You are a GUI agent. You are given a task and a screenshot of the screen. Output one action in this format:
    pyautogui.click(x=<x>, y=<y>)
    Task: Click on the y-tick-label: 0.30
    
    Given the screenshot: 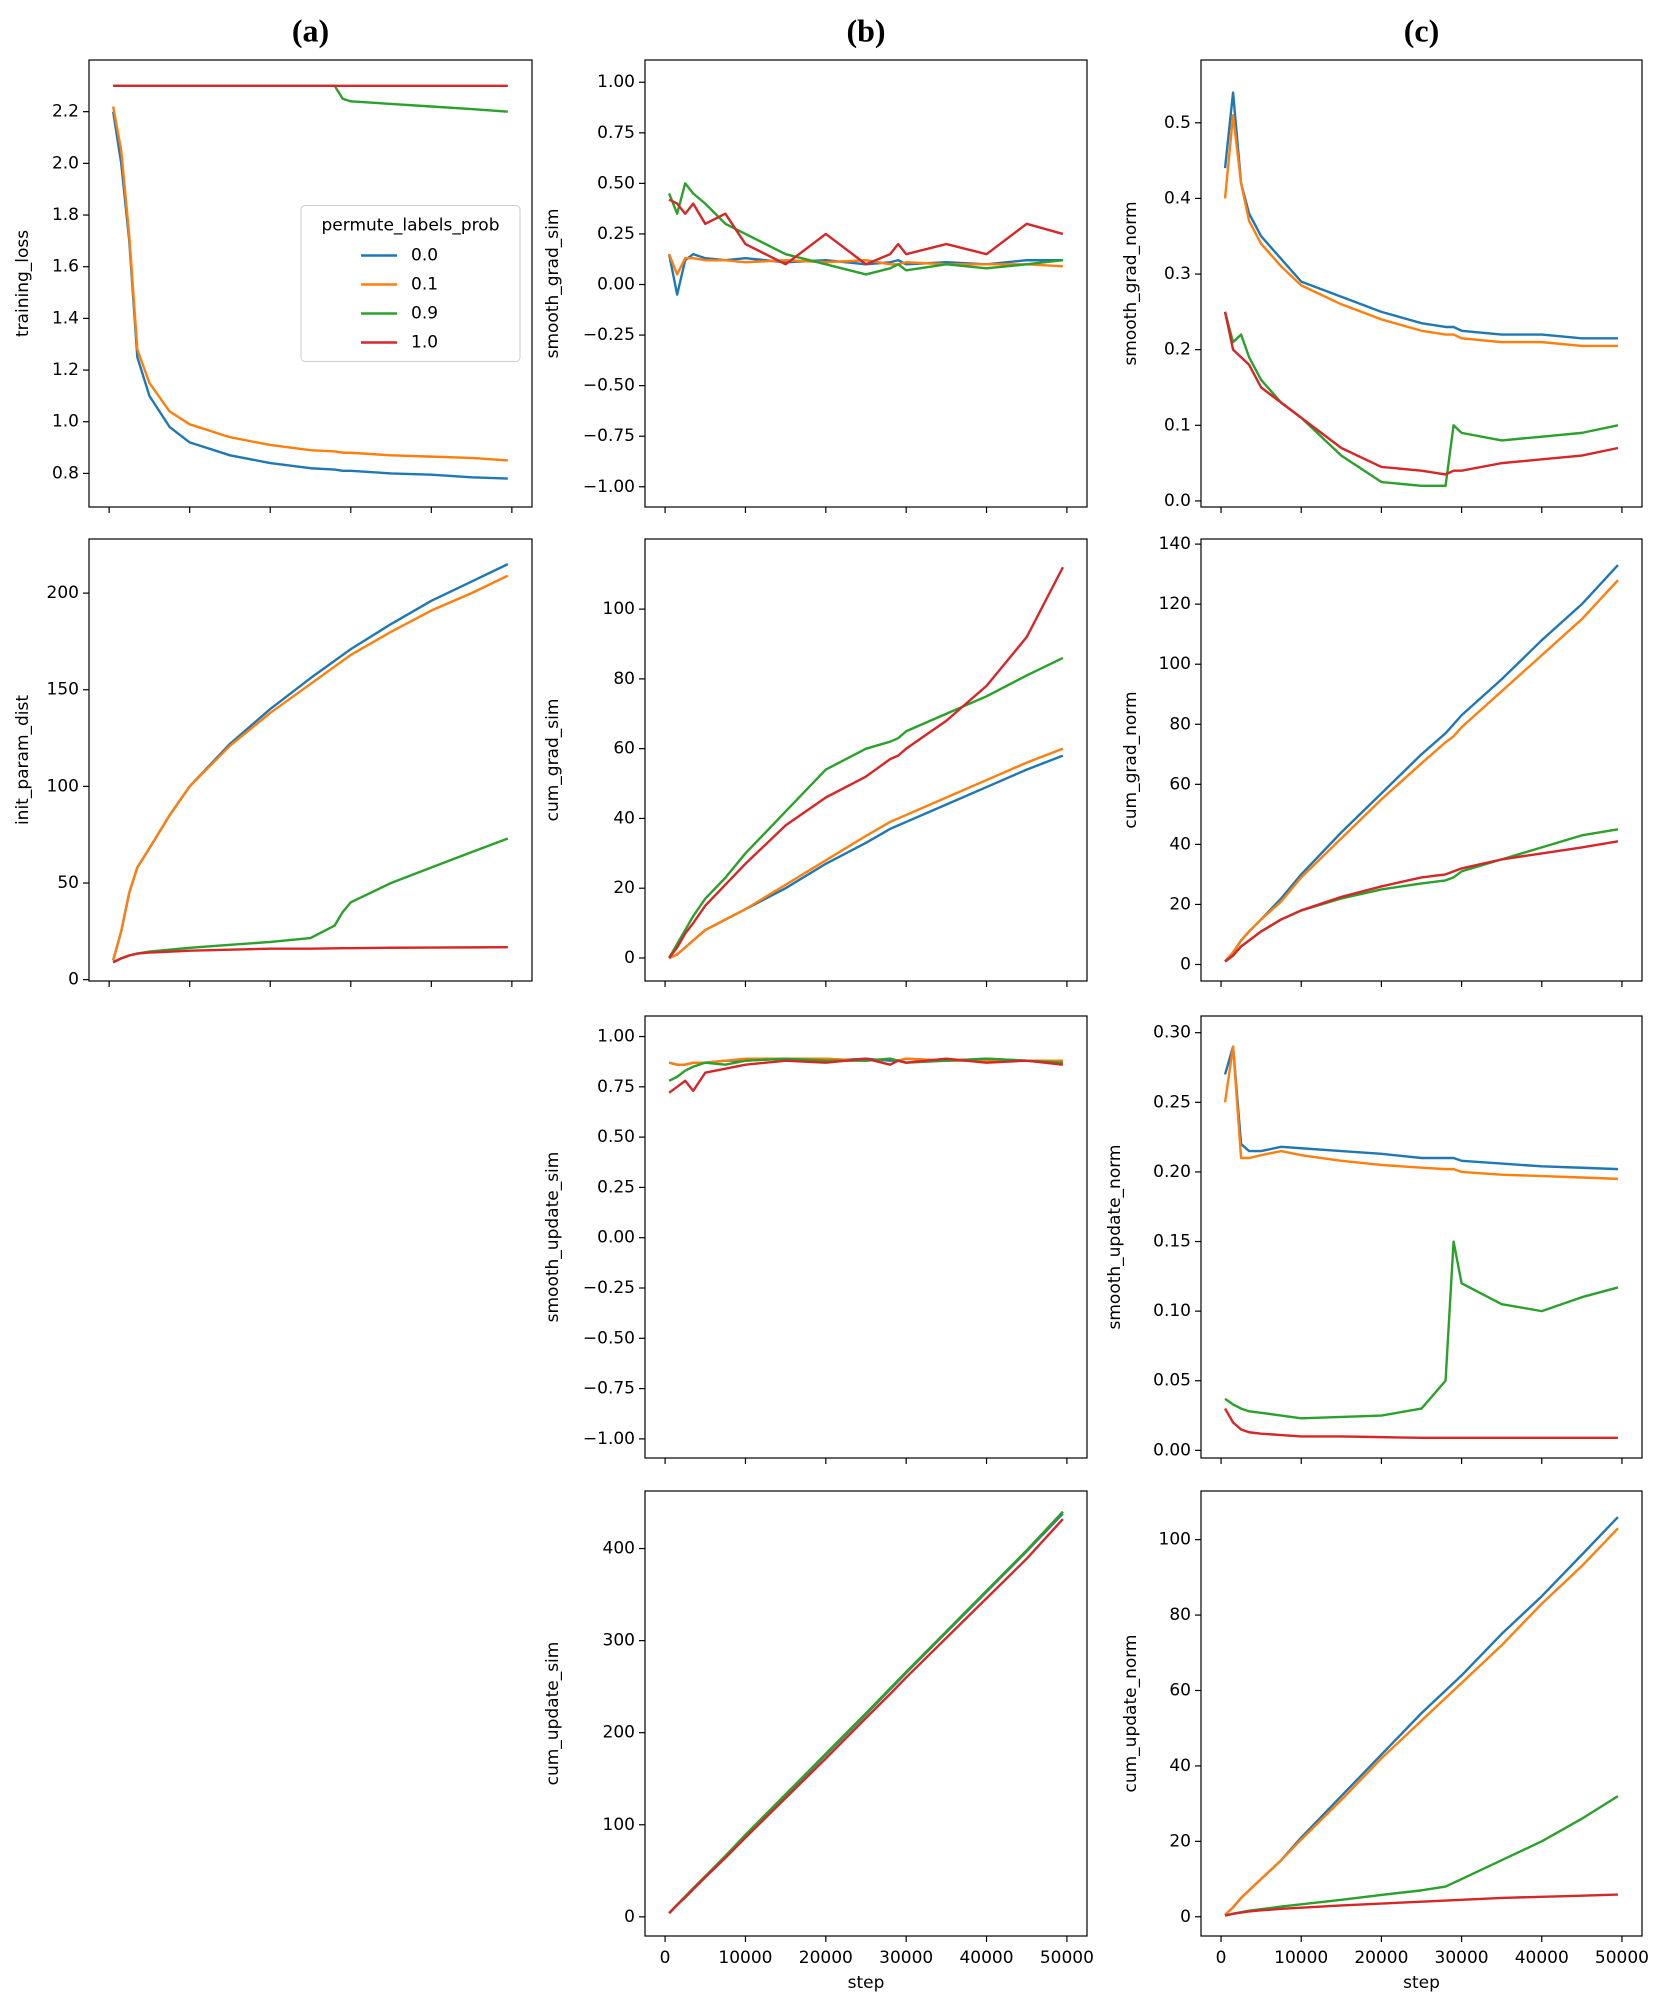 What is the action you would take?
    pyautogui.click(x=1172, y=1033)
    